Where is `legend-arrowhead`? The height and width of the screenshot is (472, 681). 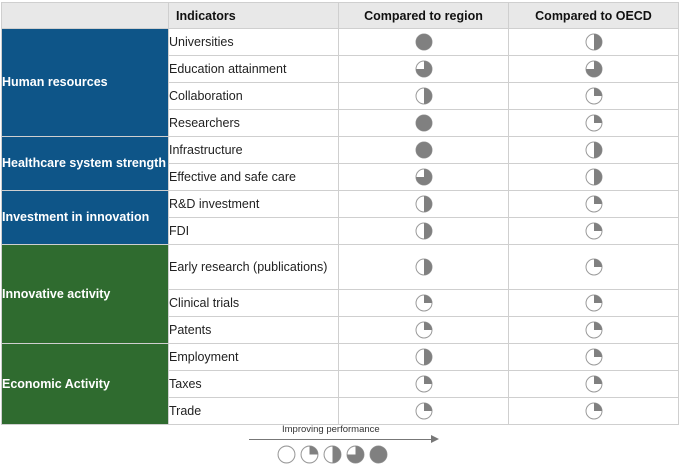
legend-arrowhead is located at coordinates (435, 439).